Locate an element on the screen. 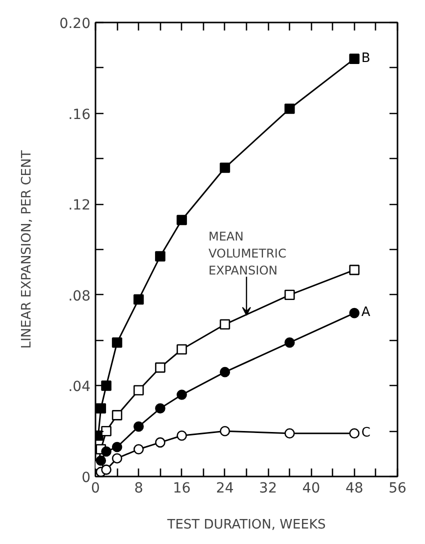 The image size is (425, 544). series-label: A is located at coordinates (365, 312).